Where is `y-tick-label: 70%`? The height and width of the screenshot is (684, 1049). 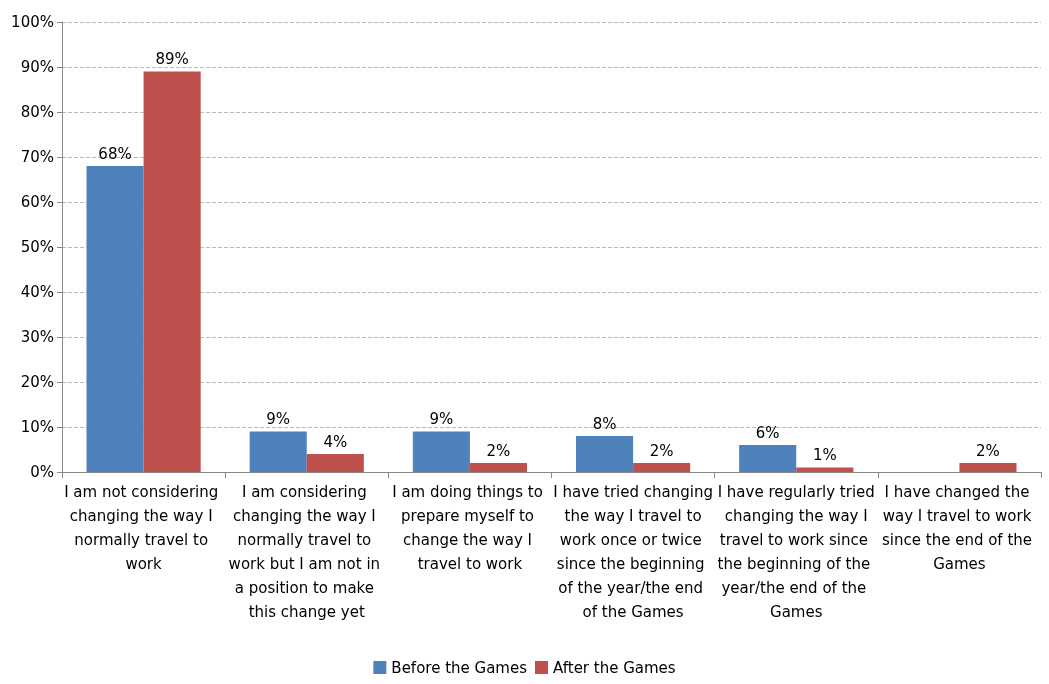
y-tick-label: 70% is located at coordinates (37, 157).